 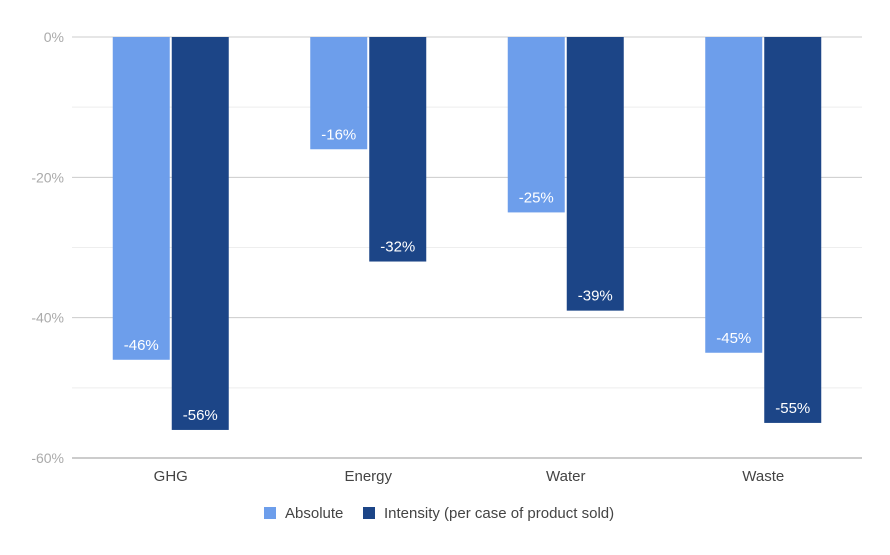 I want to click on bar-intensity-energy, so click(x=398, y=149).